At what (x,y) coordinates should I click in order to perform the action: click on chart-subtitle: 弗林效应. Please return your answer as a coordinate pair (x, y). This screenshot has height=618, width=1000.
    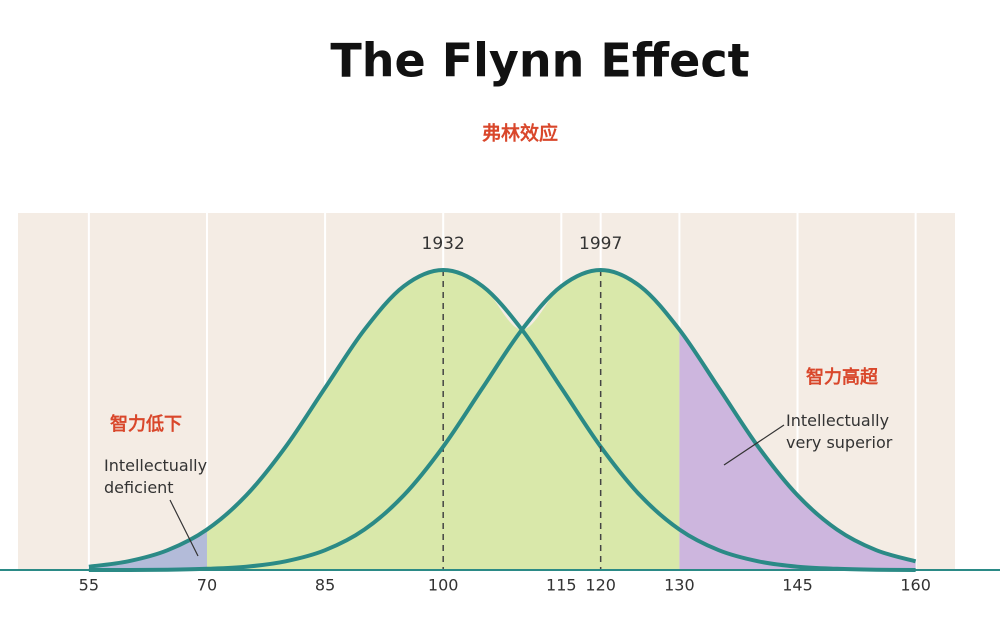
    Looking at the image, I should click on (520, 133).